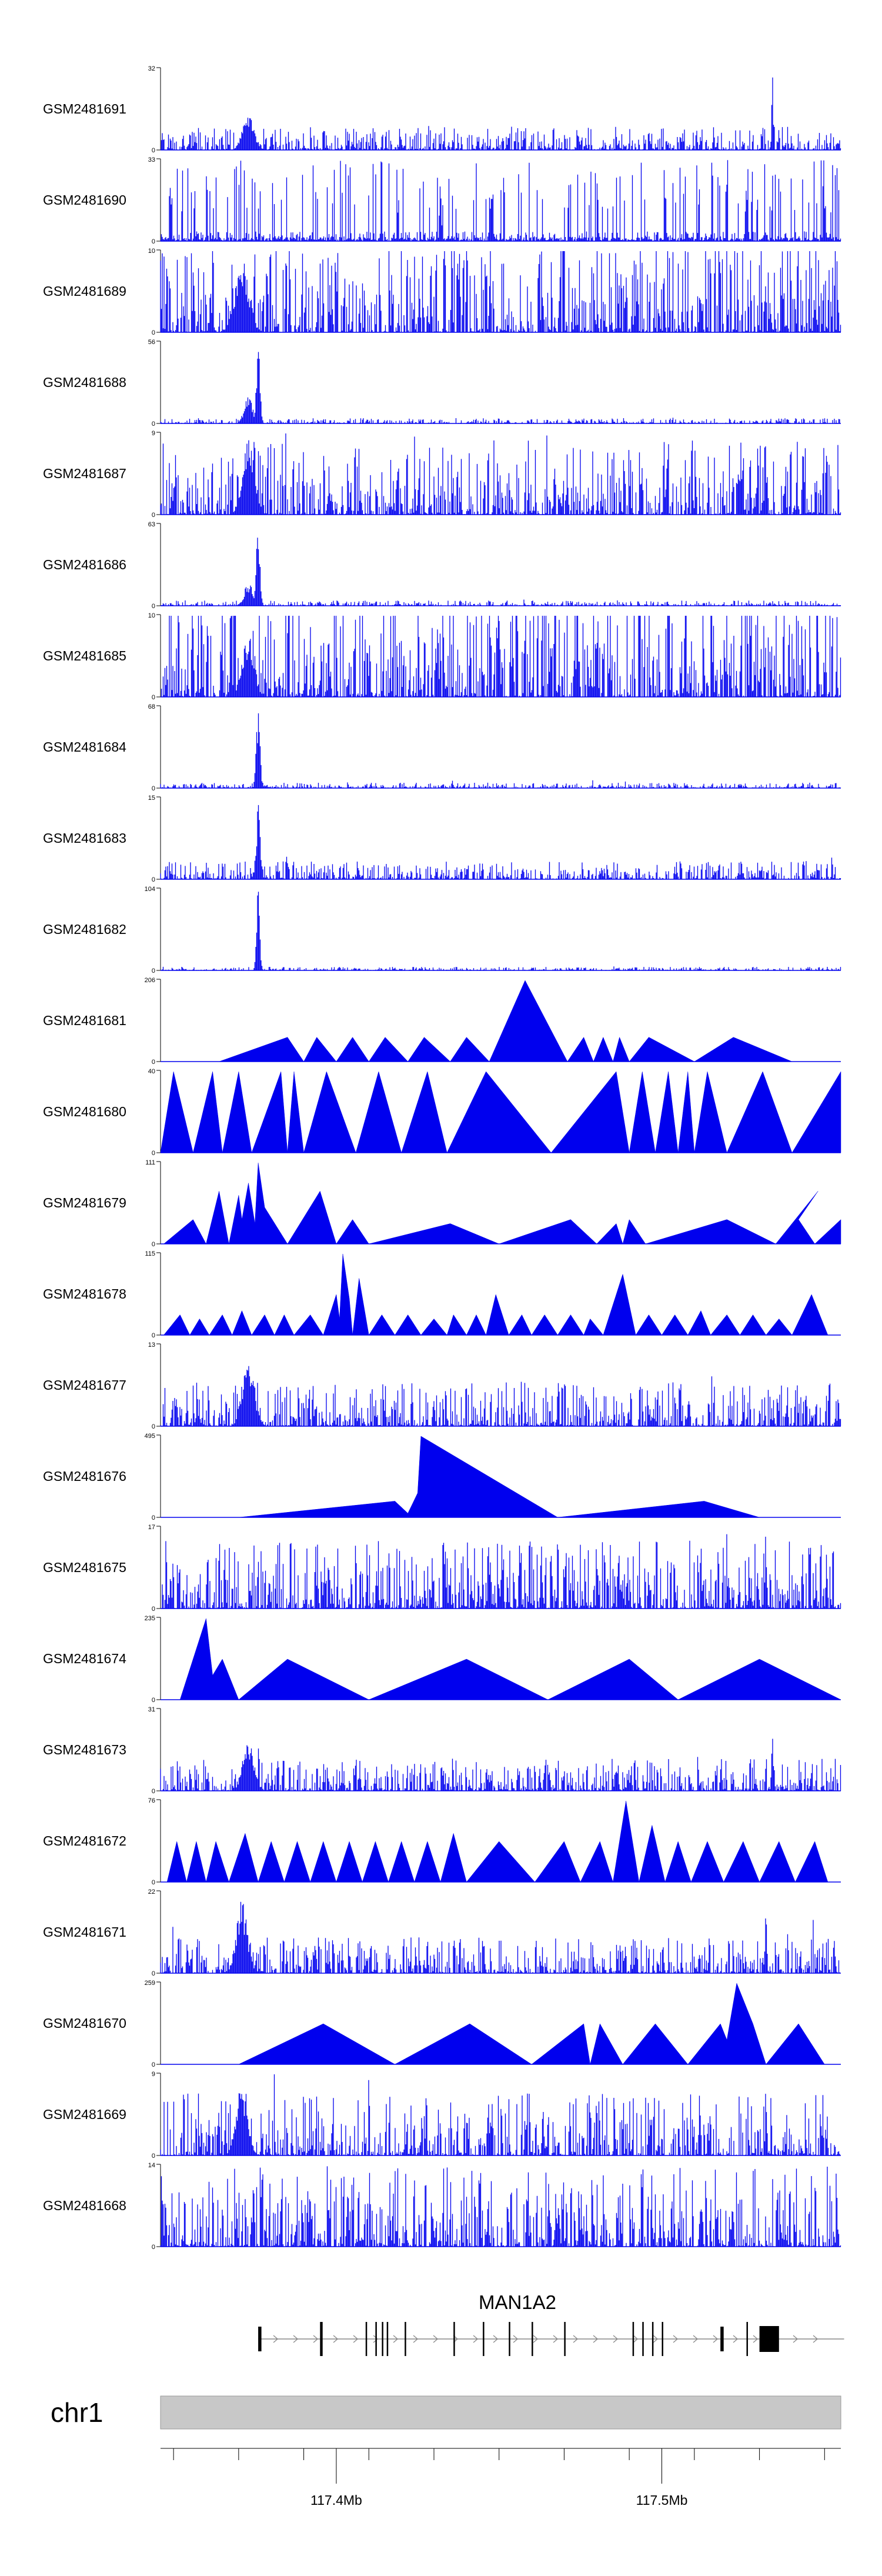 Image resolution: width=882 pixels, height=2576 pixels. What do you see at coordinates (442, 1386) in the screenshot?
I see `track-GSM2481677: GSM2481677 13 0` at bounding box center [442, 1386].